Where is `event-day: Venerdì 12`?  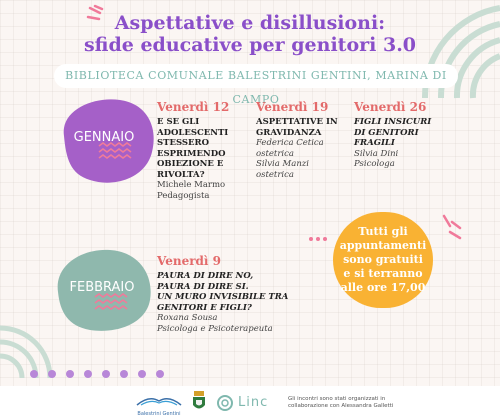 event-day: Venerdì 12 is located at coordinates (193, 107).